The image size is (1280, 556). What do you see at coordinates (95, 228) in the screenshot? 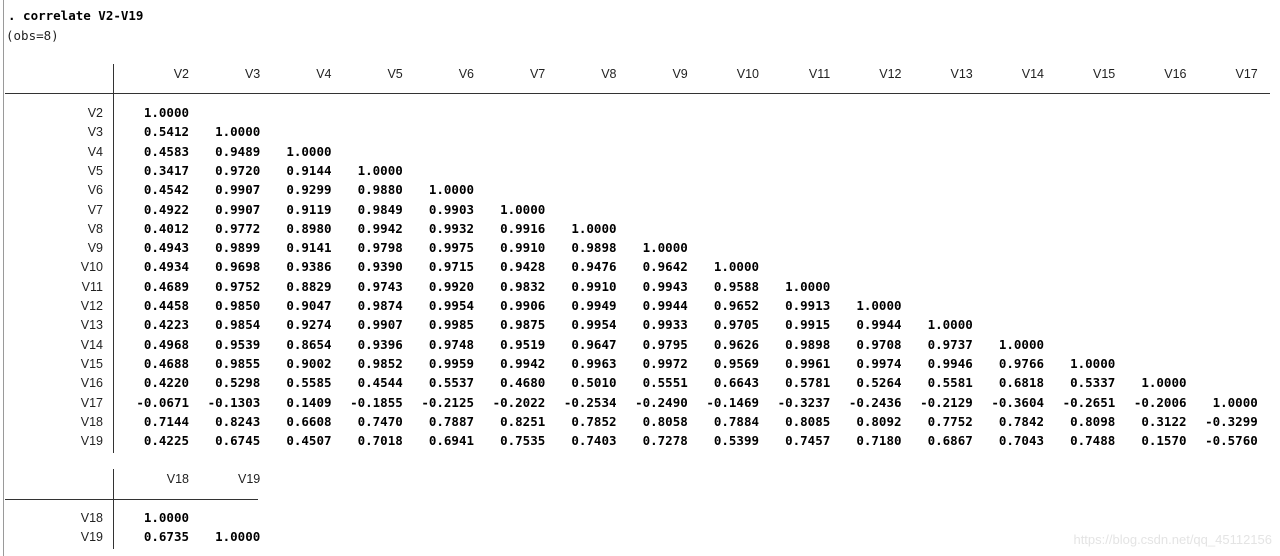
I see `row-label: V8` at bounding box center [95, 228].